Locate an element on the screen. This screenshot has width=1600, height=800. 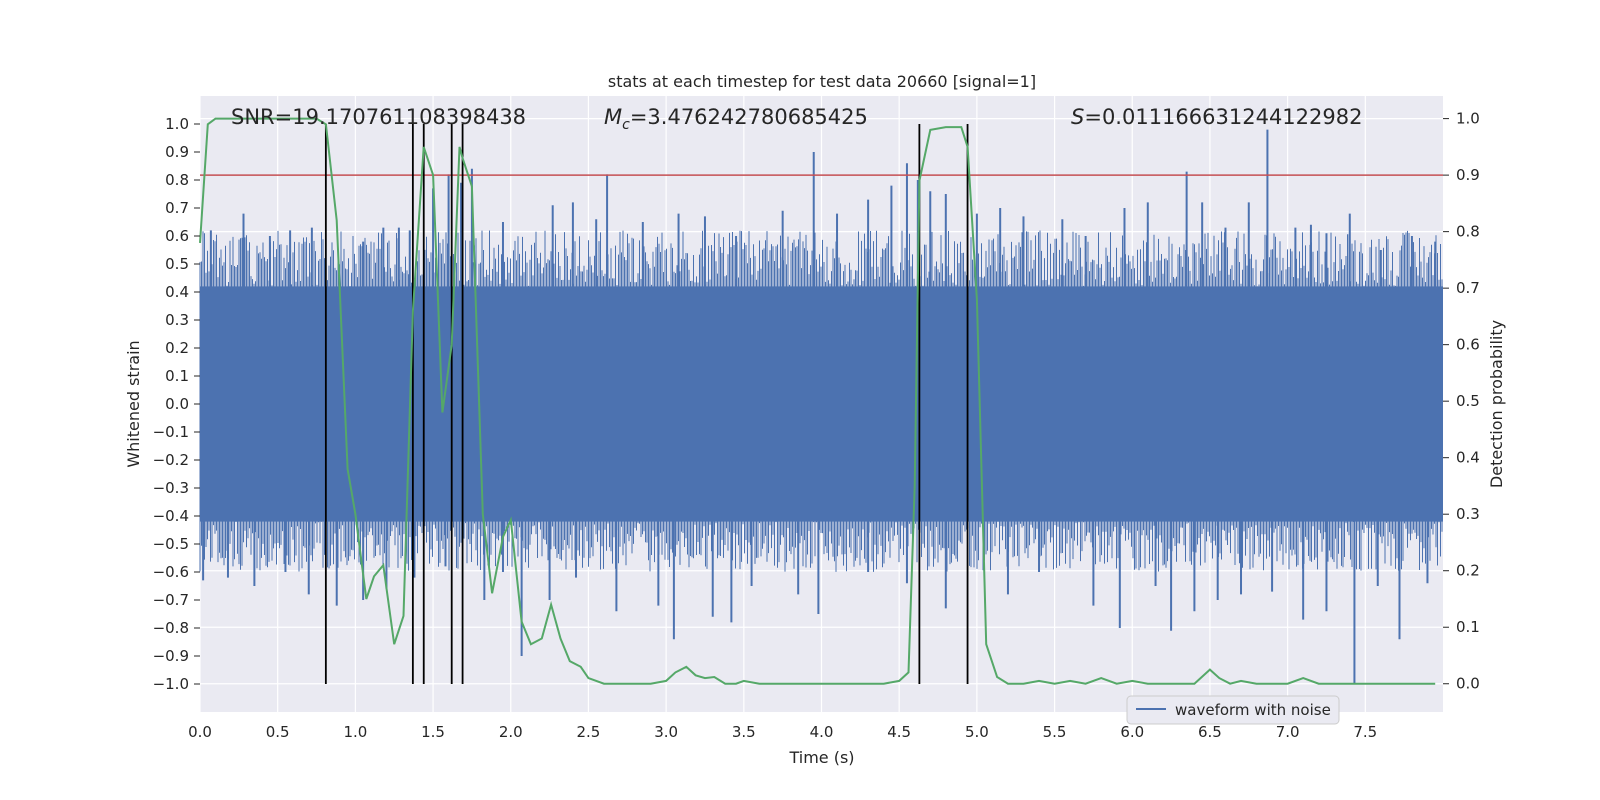
s-annotation: S=0.011166631244122982 is located at coordinates (1216, 117).